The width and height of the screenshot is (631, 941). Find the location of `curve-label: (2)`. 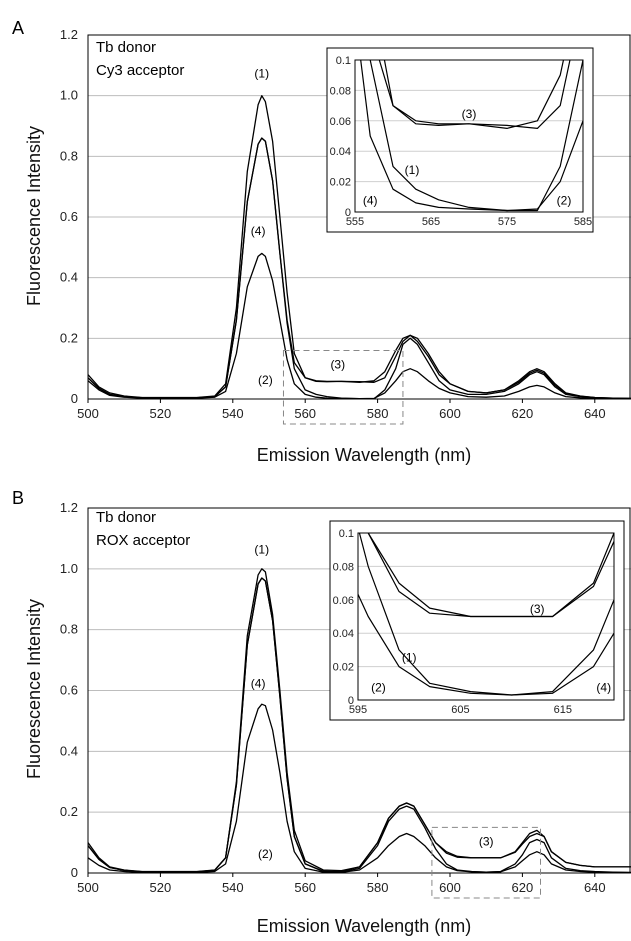

curve-label: (2) is located at coordinates (265, 380).